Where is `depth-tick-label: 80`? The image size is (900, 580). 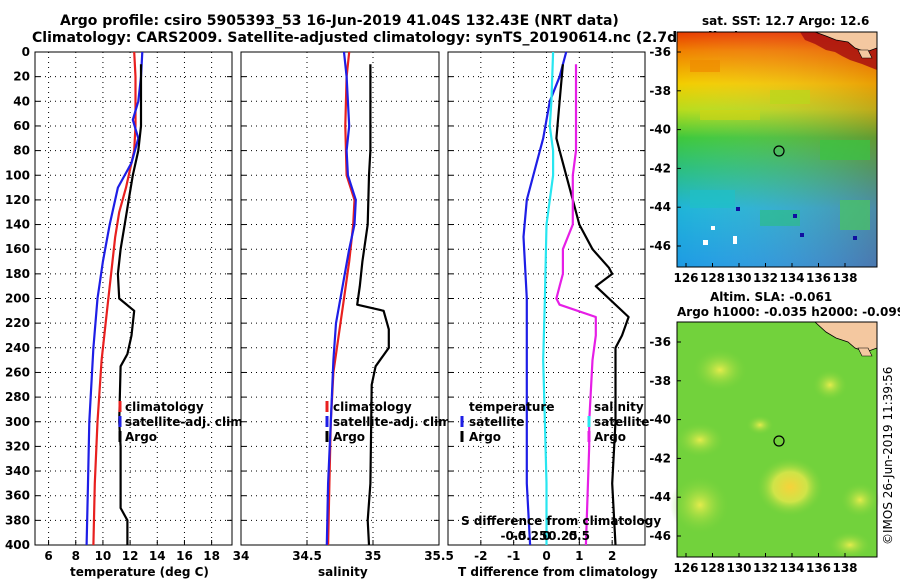
depth-tick-label: 80 is located at coordinates (21, 151).